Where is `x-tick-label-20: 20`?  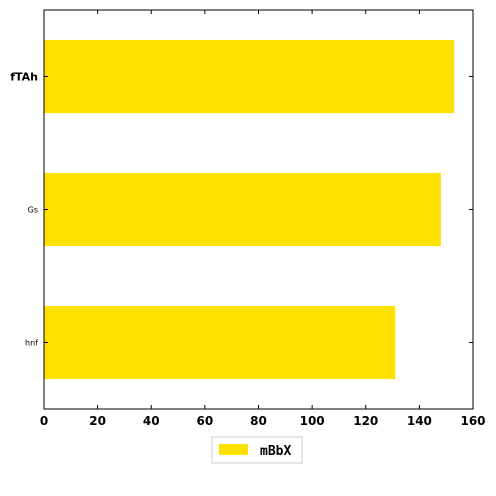 x-tick-label-20: 20 is located at coordinates (97, 421).